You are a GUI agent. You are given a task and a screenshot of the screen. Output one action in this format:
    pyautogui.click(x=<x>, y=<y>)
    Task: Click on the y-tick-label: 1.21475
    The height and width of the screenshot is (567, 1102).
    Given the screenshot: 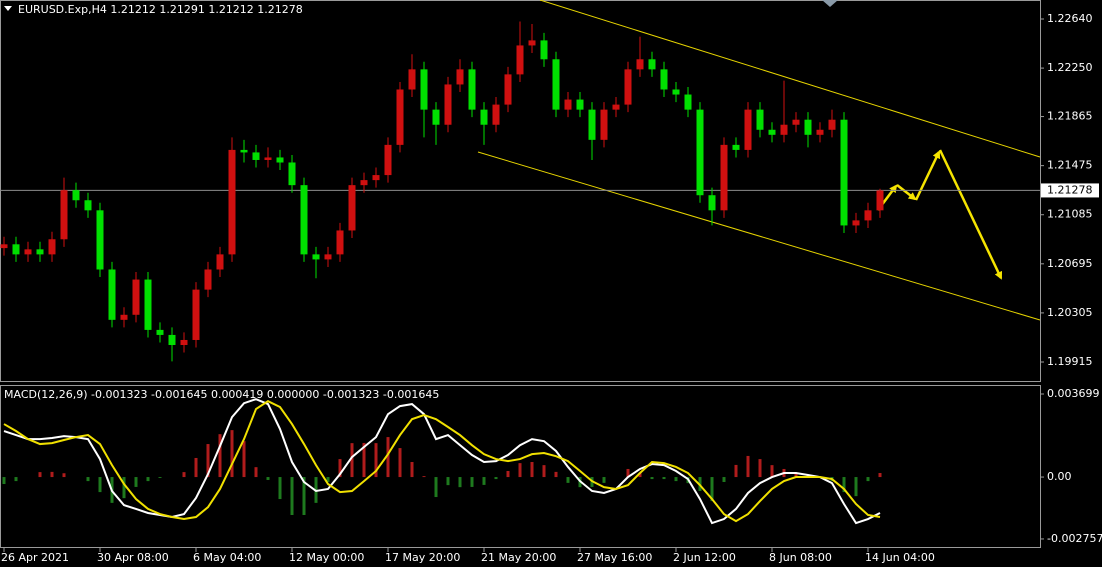 What is the action you would take?
    pyautogui.click(x=1070, y=165)
    